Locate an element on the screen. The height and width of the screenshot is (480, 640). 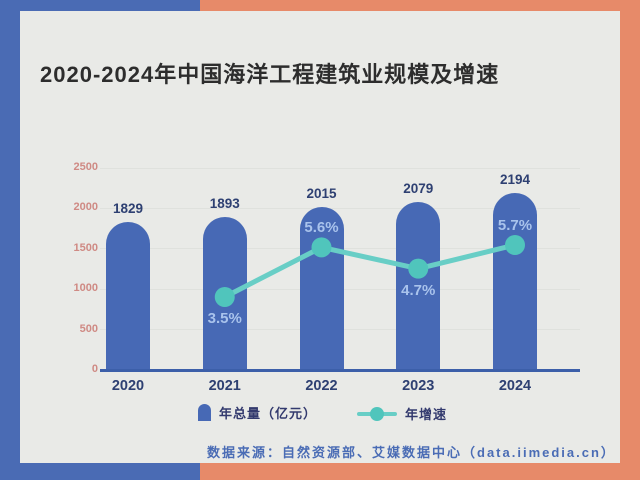
growth-percent-label: 5.7% is located at coordinates (515, 225).